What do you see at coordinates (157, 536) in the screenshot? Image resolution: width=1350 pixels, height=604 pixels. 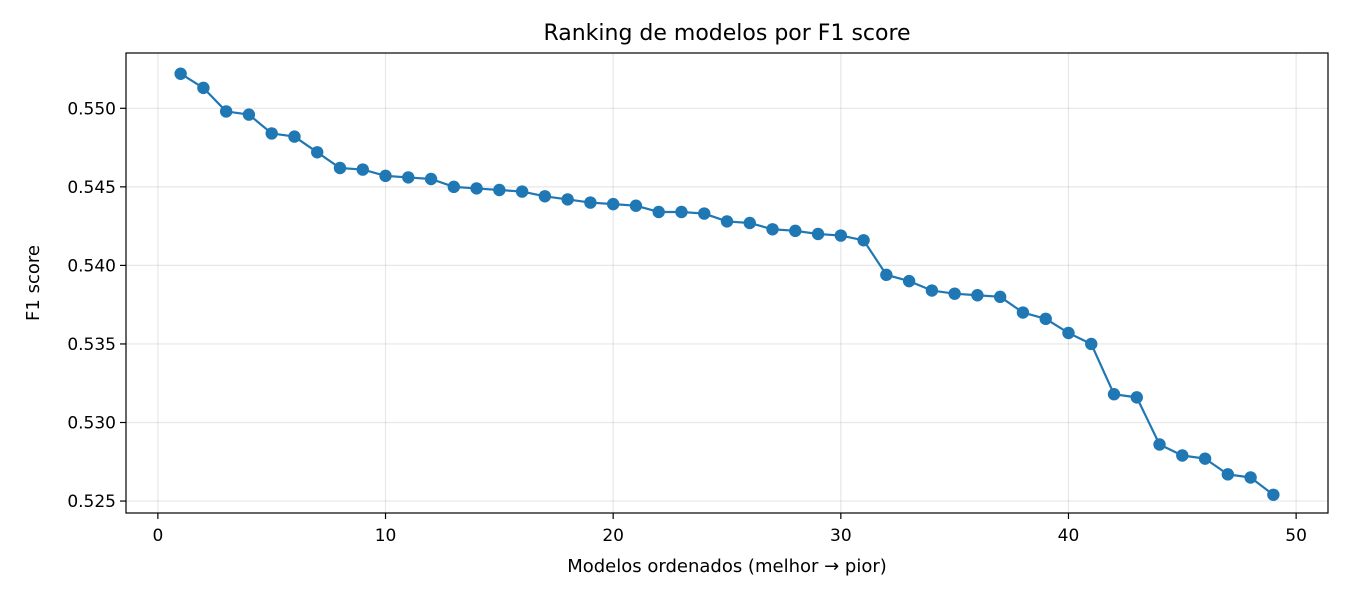 I see `x-tick-label: 0` at bounding box center [157, 536].